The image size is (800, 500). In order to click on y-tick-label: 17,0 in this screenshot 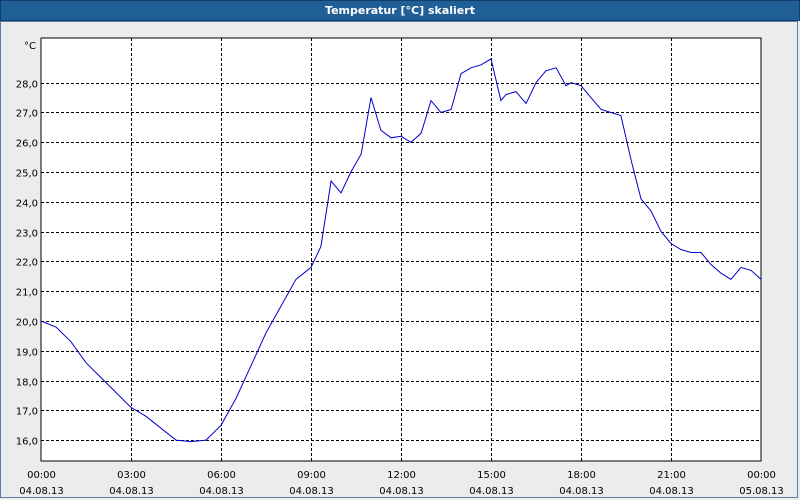, I will do `click(27, 412)`.